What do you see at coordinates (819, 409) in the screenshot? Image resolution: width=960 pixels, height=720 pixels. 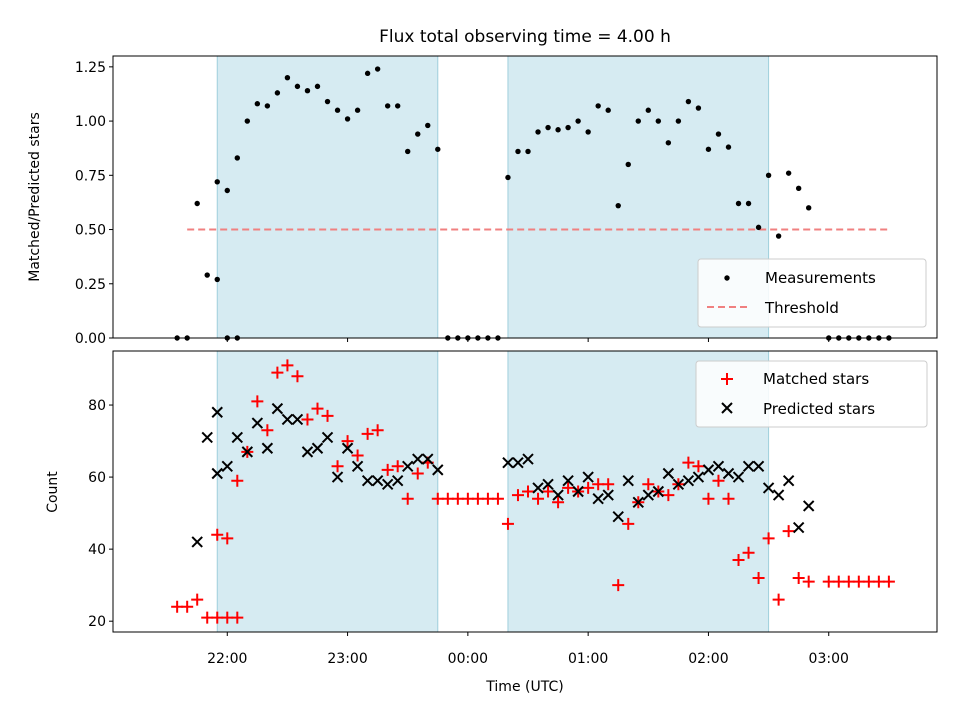 I see `legend-predicted-label: Predicted stars` at bounding box center [819, 409].